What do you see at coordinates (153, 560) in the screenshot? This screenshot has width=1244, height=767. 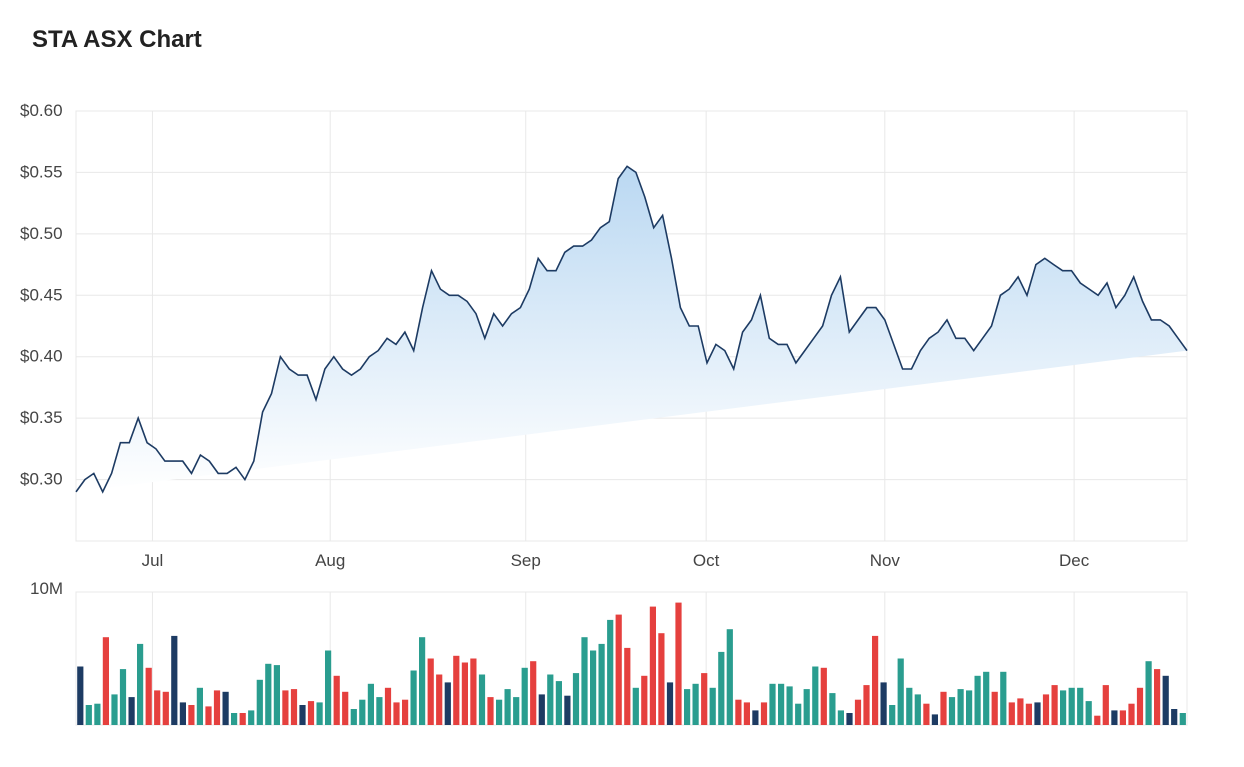 I see `x-tick-label: Jul` at bounding box center [153, 560].